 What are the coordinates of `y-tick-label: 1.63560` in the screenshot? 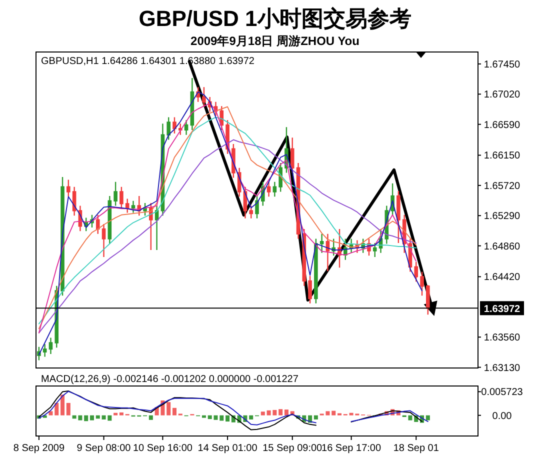 It's located at (502, 338).